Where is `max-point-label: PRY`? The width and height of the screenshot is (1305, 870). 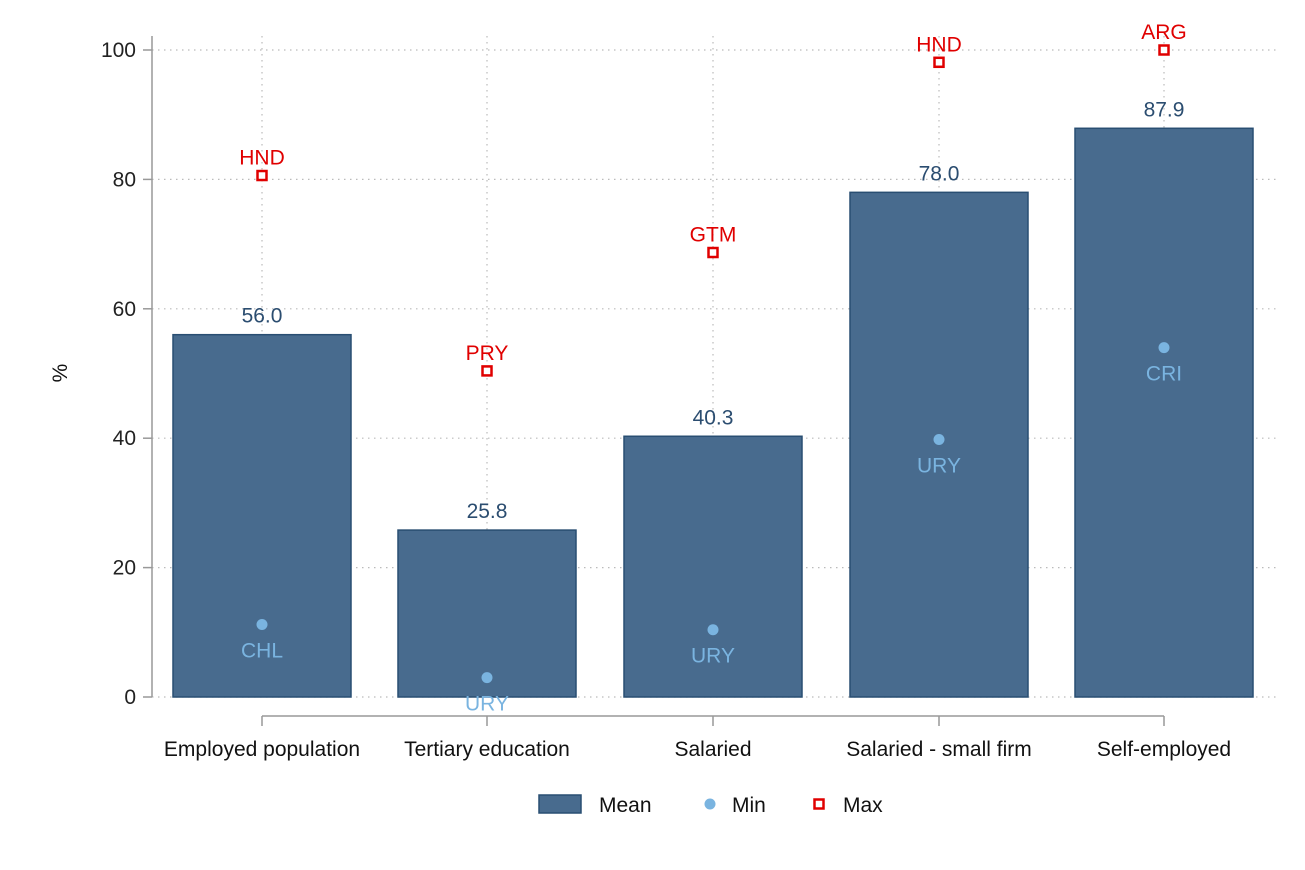
max-point-label: PRY is located at coordinates (487, 353).